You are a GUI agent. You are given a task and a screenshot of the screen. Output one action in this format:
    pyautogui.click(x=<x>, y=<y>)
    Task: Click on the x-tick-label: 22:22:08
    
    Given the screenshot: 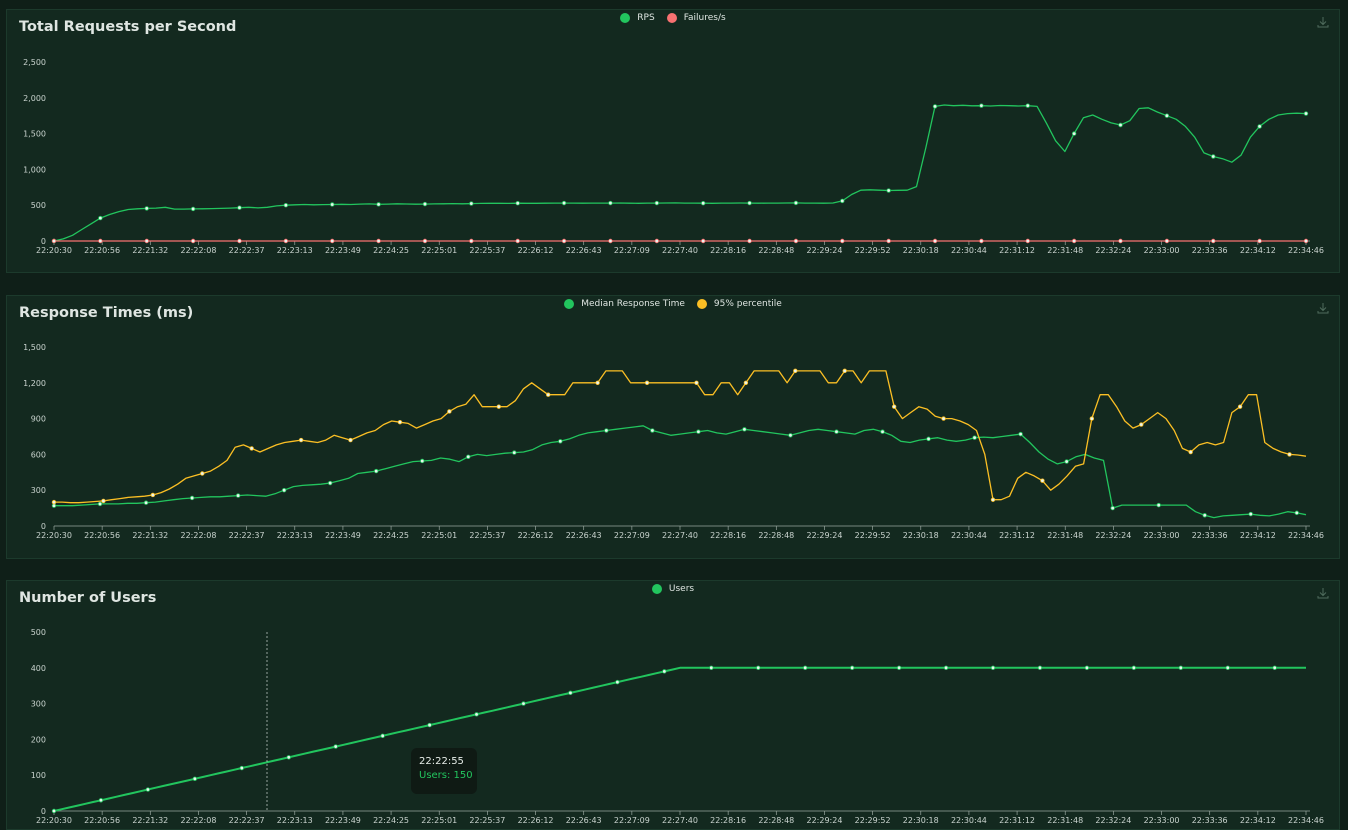 What is the action you would take?
    pyautogui.click(x=198, y=535)
    